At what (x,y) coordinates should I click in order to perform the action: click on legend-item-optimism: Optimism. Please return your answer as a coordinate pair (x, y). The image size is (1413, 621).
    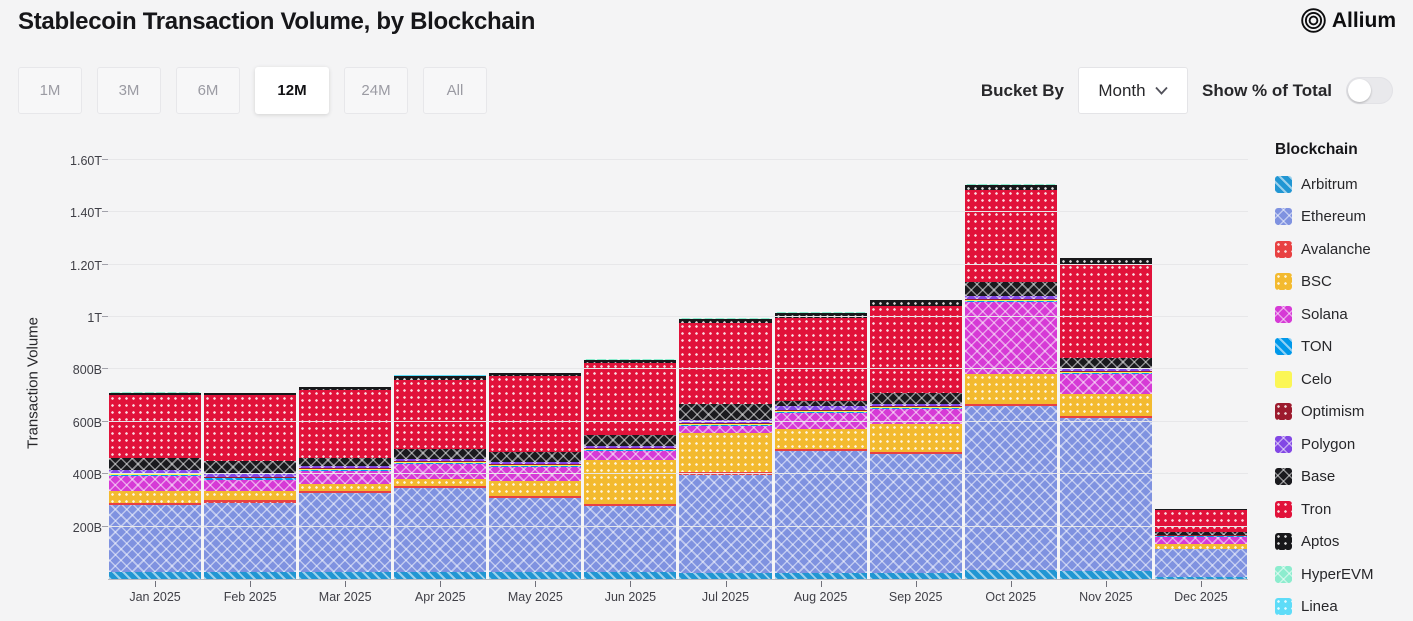
    Looking at the image, I should click on (1324, 412).